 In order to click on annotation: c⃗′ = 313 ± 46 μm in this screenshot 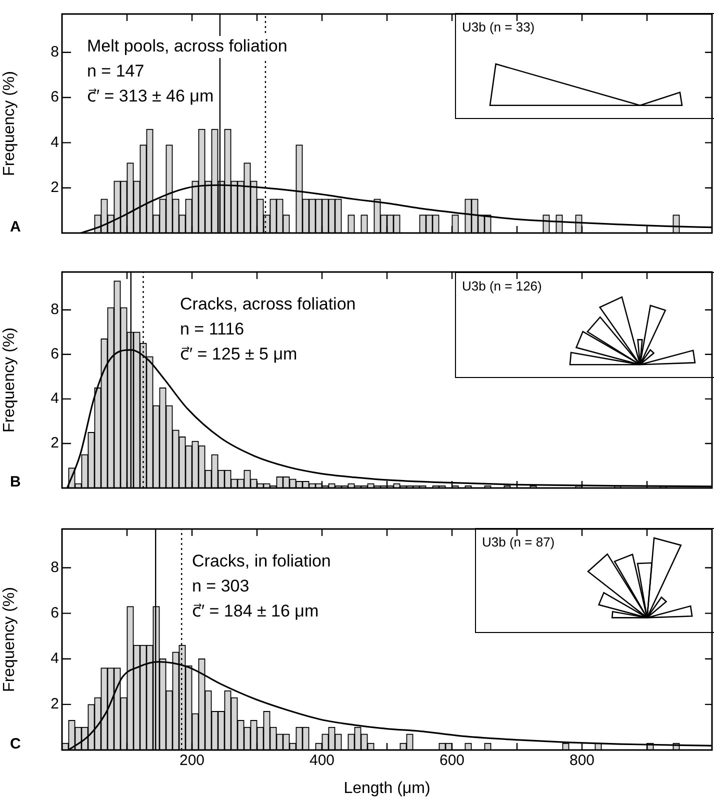, I will do `click(150, 96)`.